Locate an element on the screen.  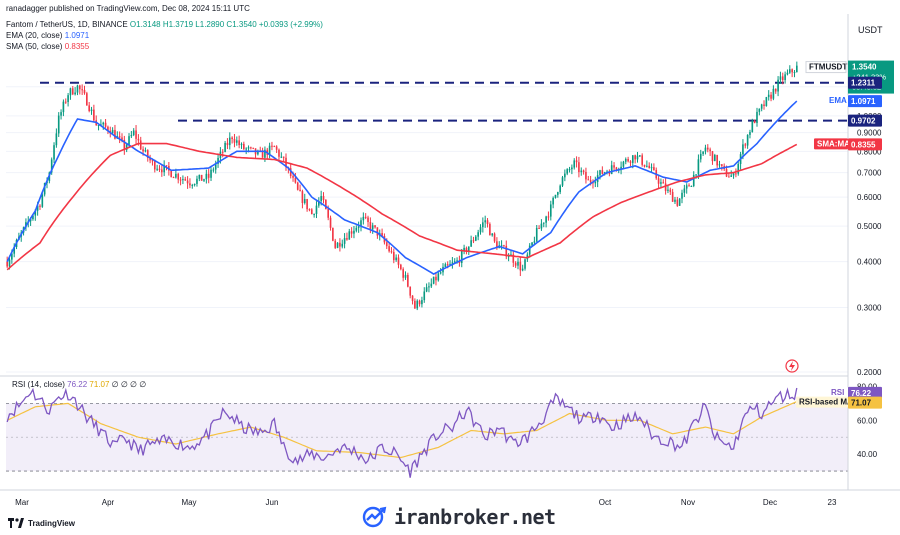
ema-legend: EMA (20, close) 1.0971 is located at coordinates (47, 35).